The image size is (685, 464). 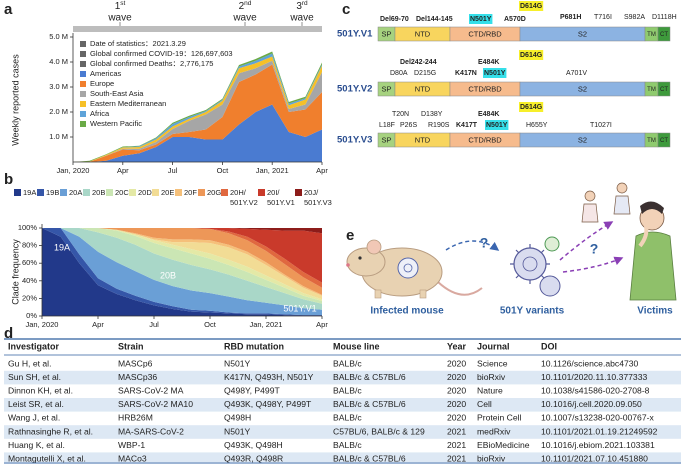 I want to click on legend-label: 20F, so click(x=190, y=192).